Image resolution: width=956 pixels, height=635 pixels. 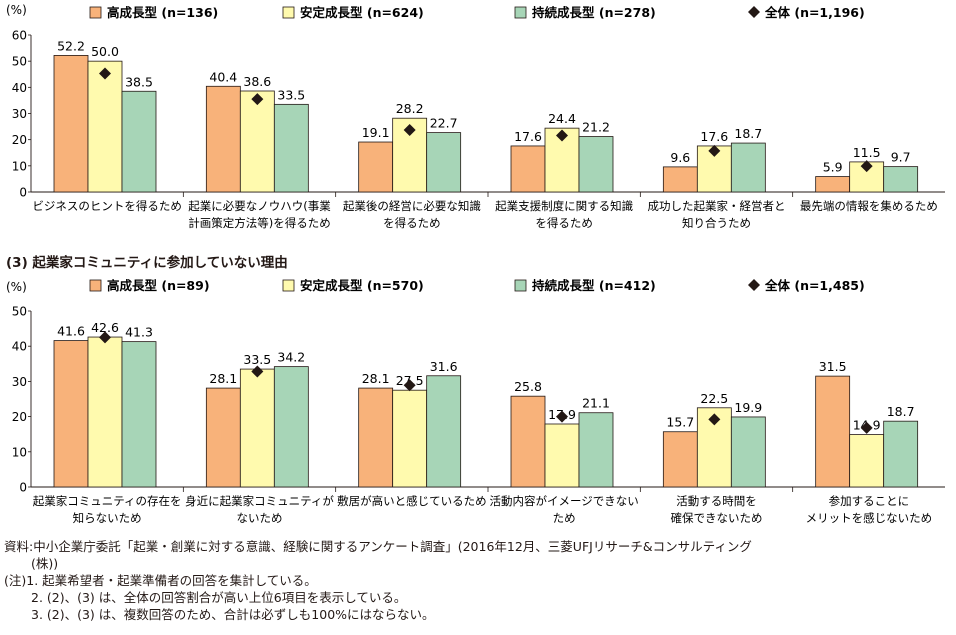 What do you see at coordinates (680, 157) in the screenshot?
I see `data-label: 9.6` at bounding box center [680, 157].